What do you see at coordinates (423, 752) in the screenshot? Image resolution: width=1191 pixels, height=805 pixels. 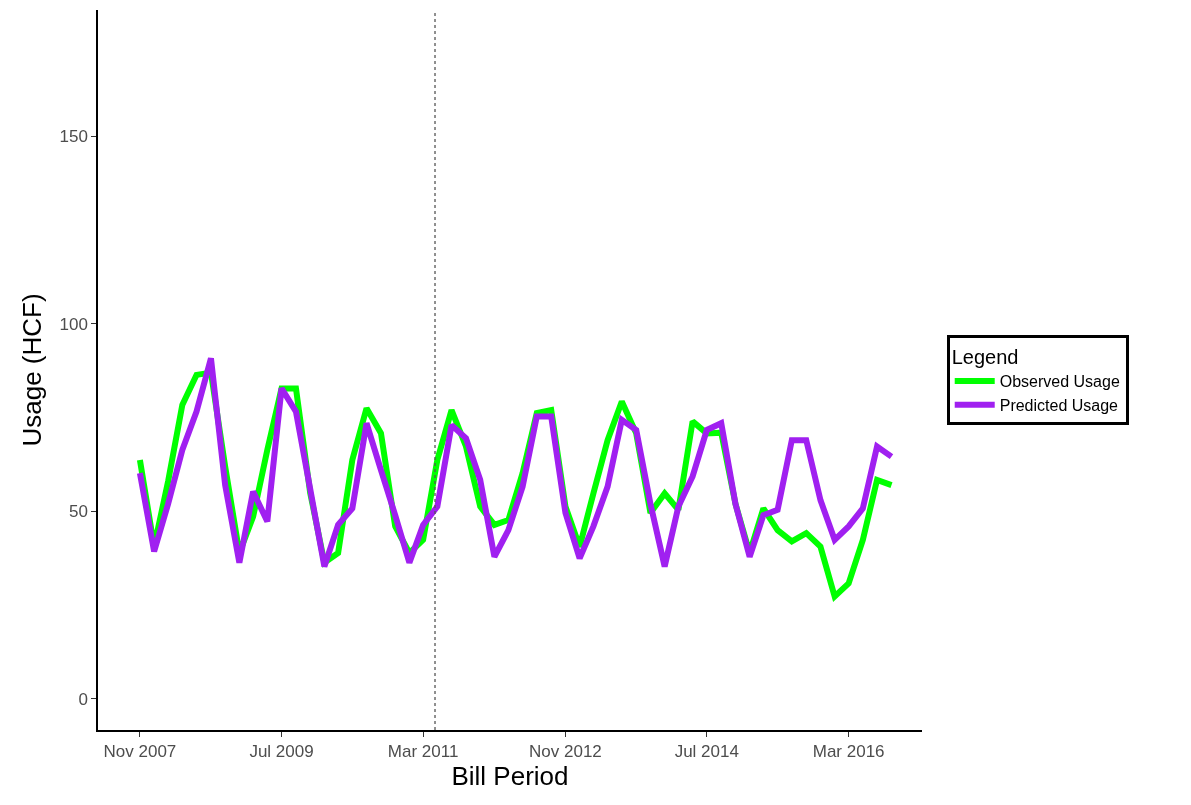 I see `x-tick-label: Mar 2011` at bounding box center [423, 752].